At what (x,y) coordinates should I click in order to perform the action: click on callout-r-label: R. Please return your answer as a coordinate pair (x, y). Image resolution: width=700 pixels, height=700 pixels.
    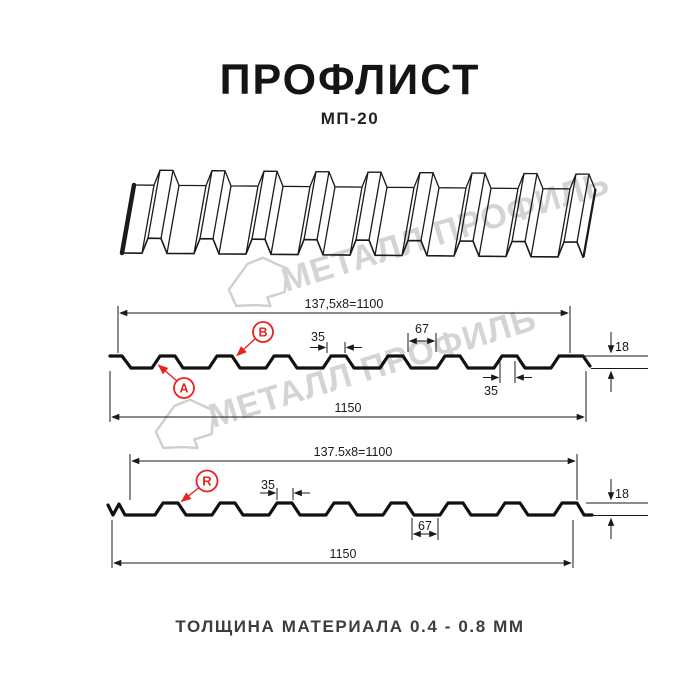
    Looking at the image, I should click on (207, 481).